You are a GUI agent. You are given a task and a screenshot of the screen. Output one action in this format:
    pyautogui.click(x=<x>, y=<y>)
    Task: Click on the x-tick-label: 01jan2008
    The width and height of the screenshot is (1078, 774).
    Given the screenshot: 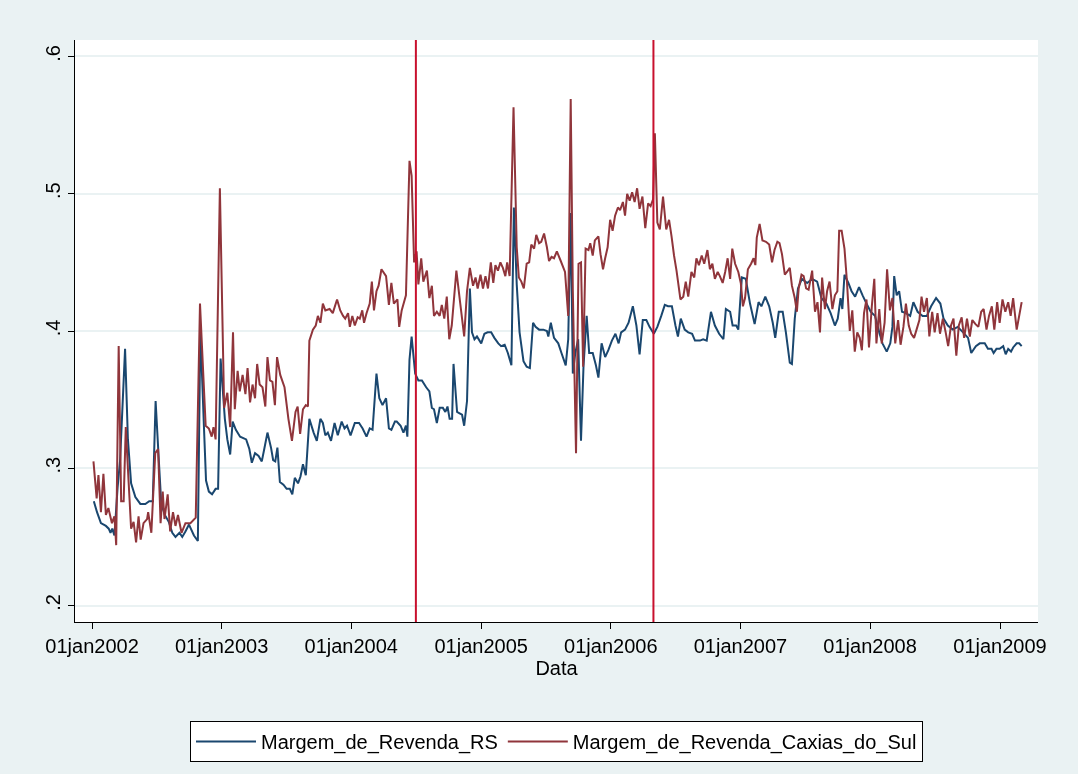 What is the action you would take?
    pyautogui.click(x=870, y=646)
    